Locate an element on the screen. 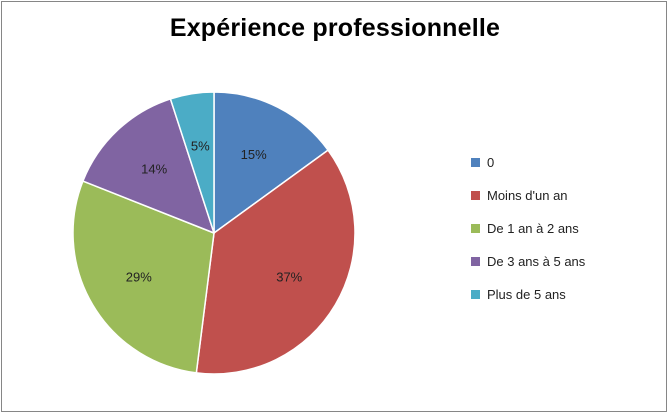 This screenshot has height=415, width=670. legend-label-4: Plus de 5 ans is located at coordinates (526, 294).